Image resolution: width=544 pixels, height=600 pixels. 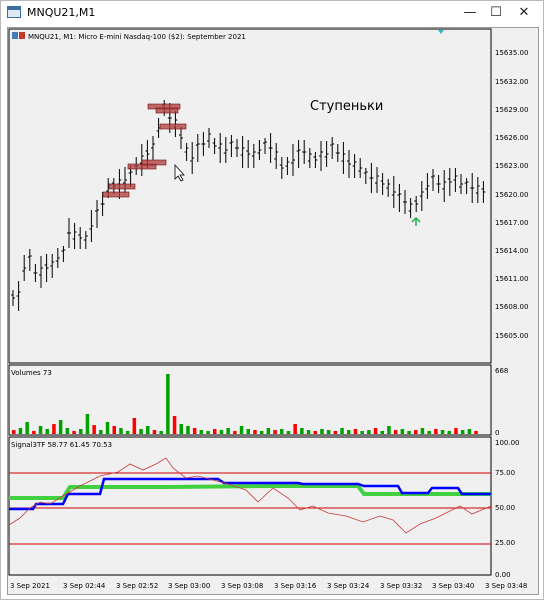 What do you see at coordinates (137, 586) in the screenshot?
I see `time-tick: 3 Sep 02:52` at bounding box center [137, 586].